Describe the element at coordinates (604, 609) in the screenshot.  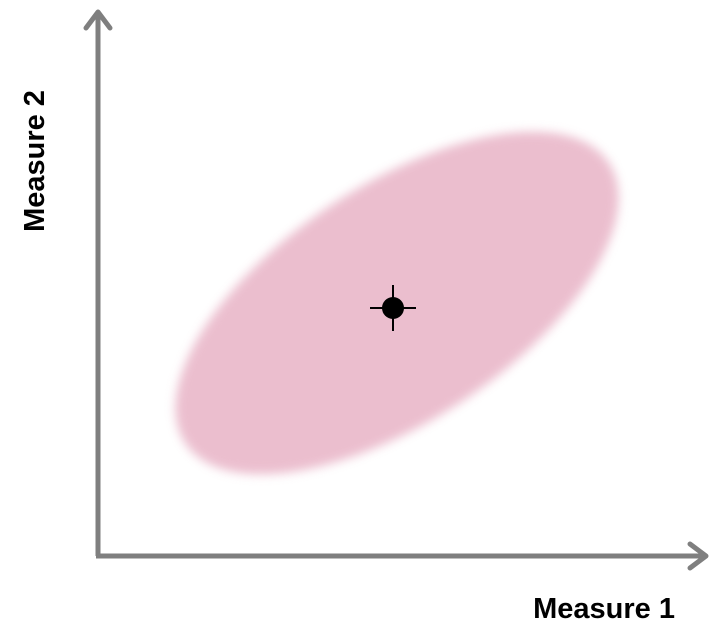
I see `x-axis-title: Measure 1` at that location.